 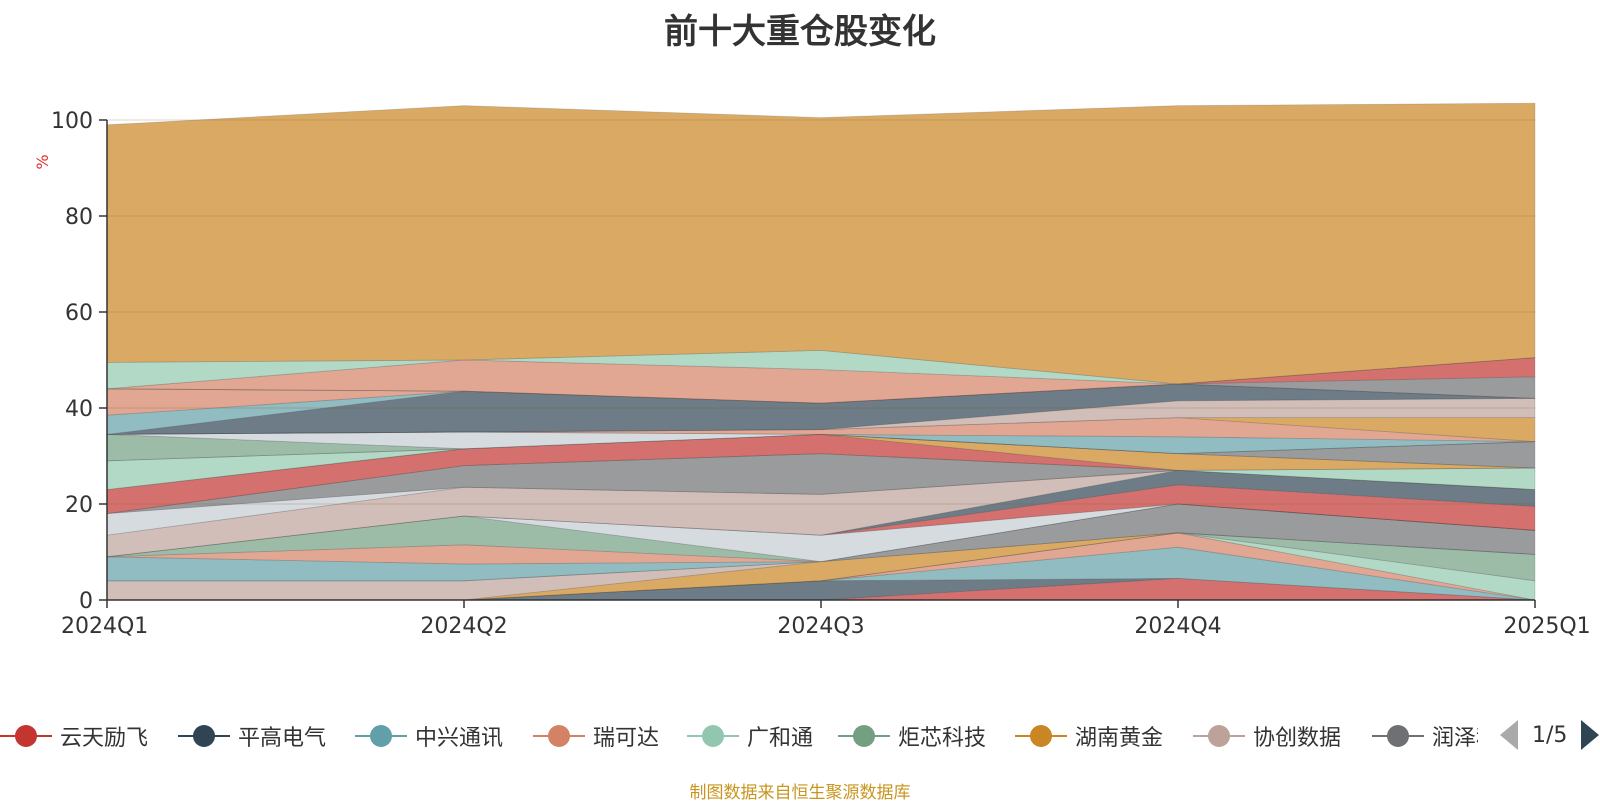 What do you see at coordinates (79, 313) in the screenshot?
I see `y-tick-label-3: 60` at bounding box center [79, 313].